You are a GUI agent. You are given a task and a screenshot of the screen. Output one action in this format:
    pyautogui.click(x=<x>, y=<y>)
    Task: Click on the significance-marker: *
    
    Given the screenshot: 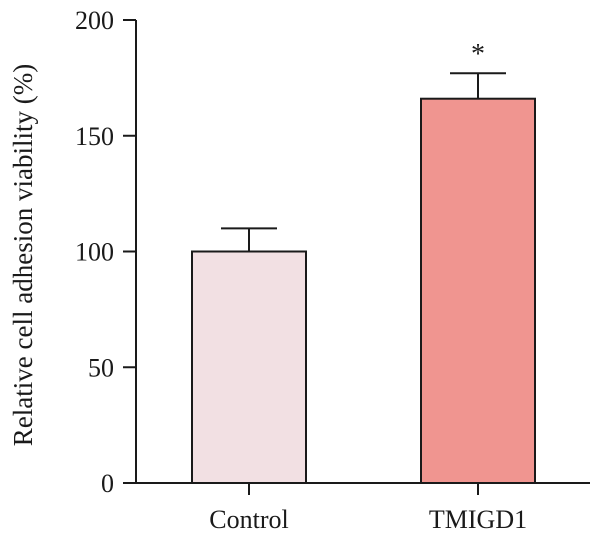 What is the action you would take?
    pyautogui.click(x=478, y=54)
    